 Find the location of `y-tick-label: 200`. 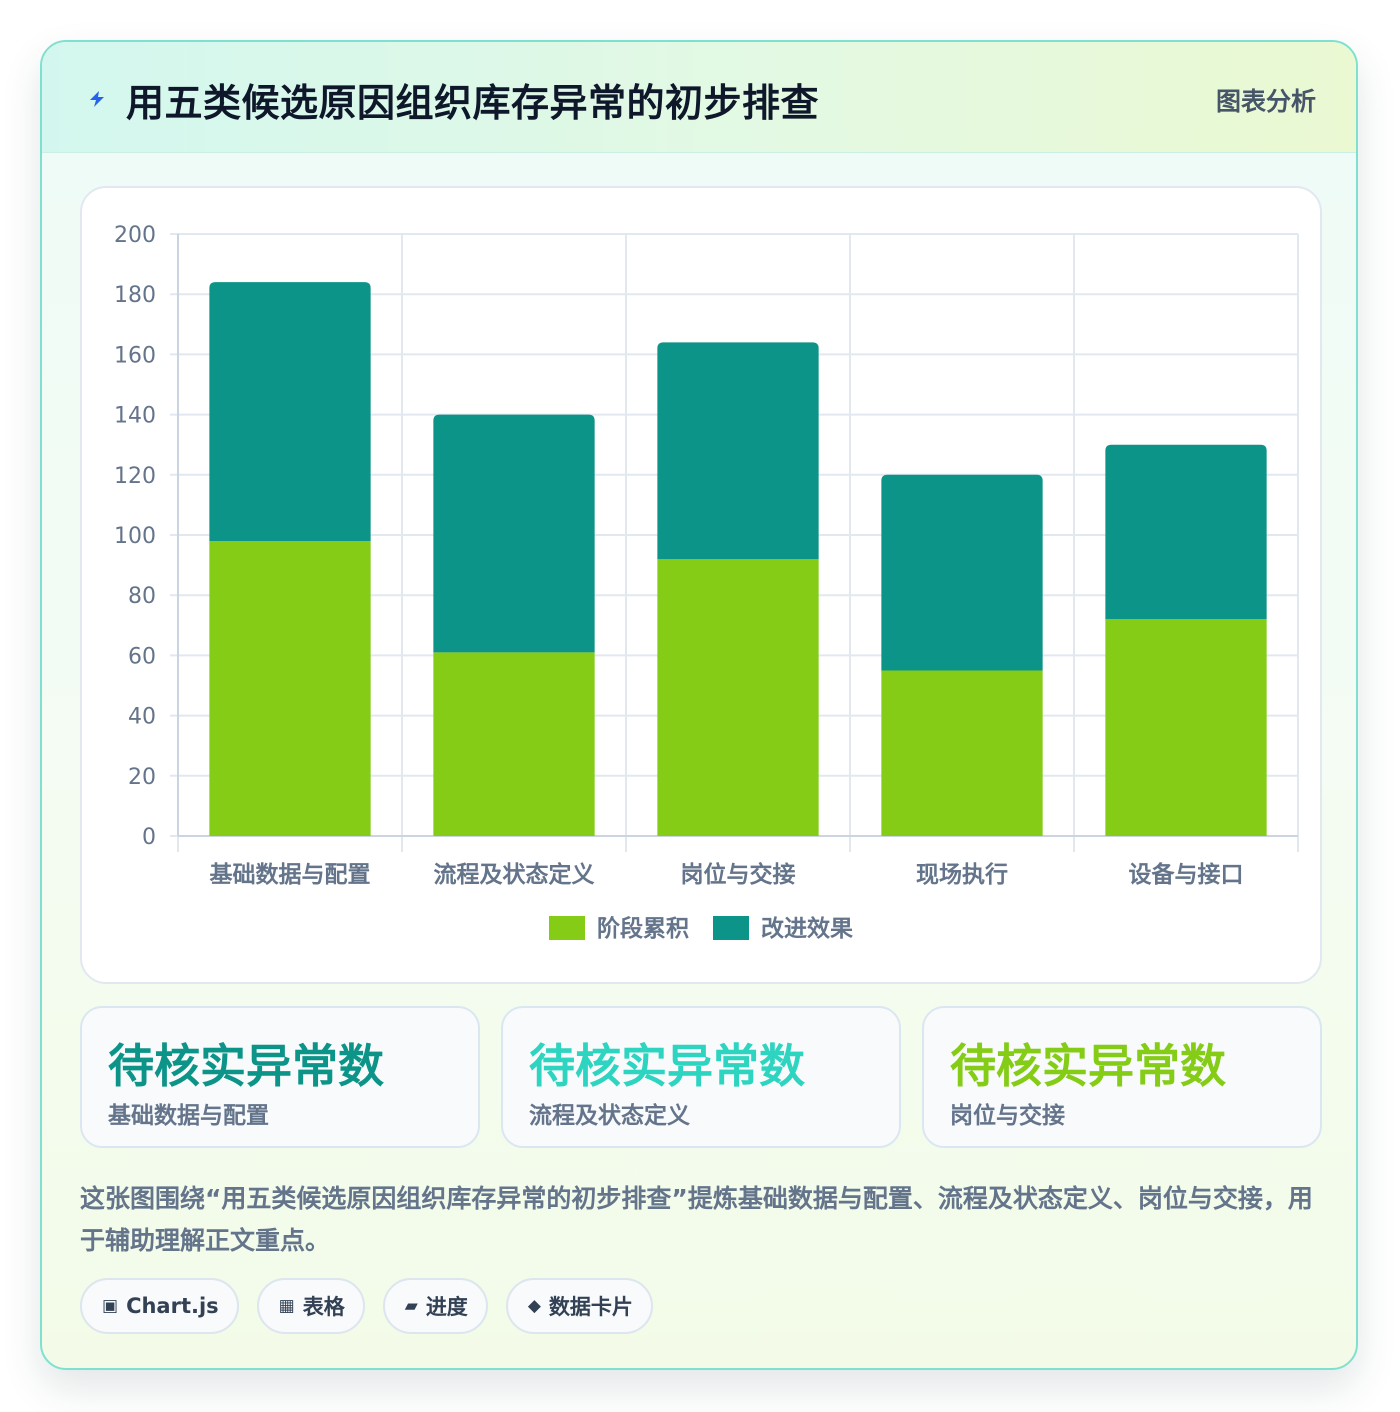

y-tick-label: 200 is located at coordinates (135, 235).